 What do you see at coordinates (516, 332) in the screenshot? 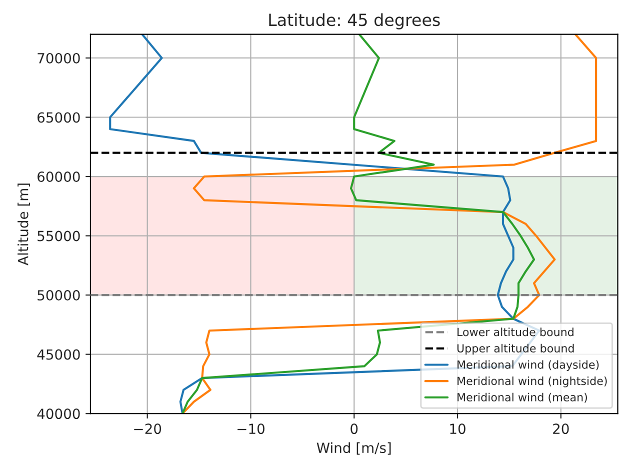
I see `legend-label: Lower altitude bound` at bounding box center [516, 332].